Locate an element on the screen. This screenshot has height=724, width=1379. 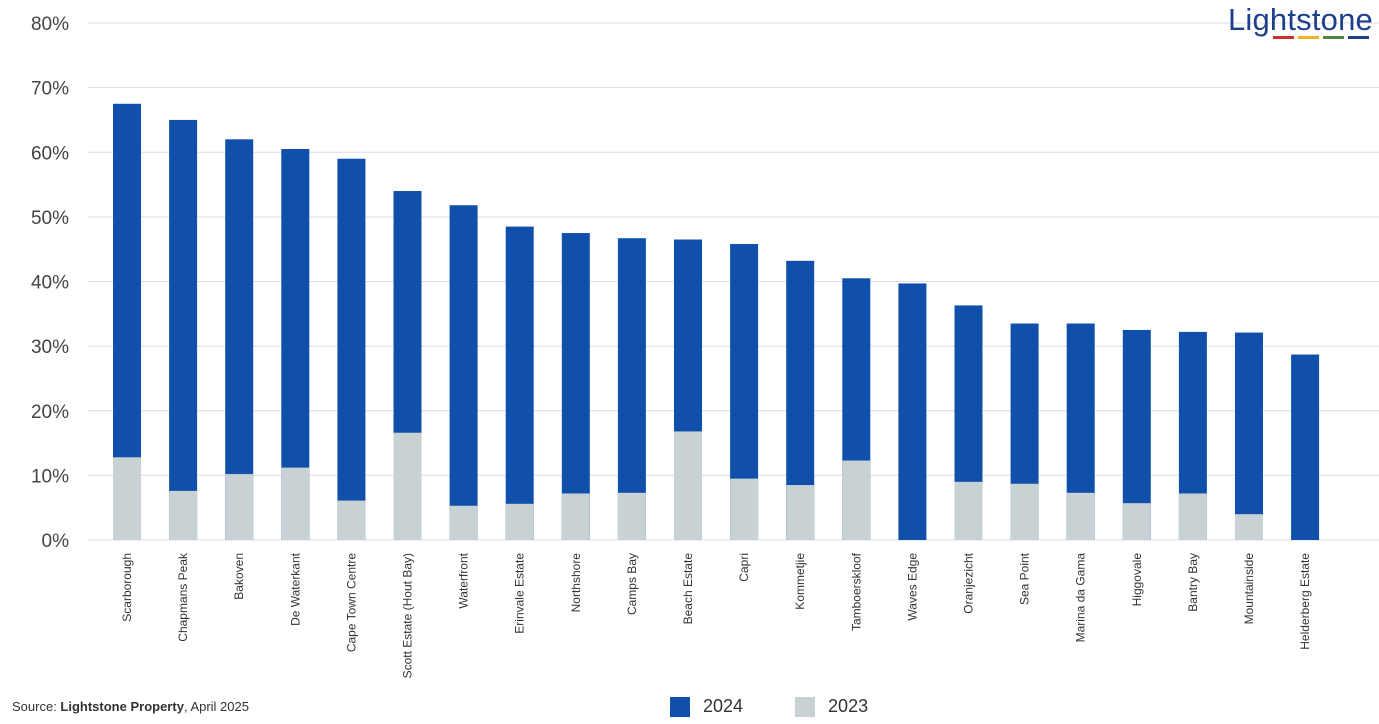
legend-item-2024: 2024 is located at coordinates (706, 706).